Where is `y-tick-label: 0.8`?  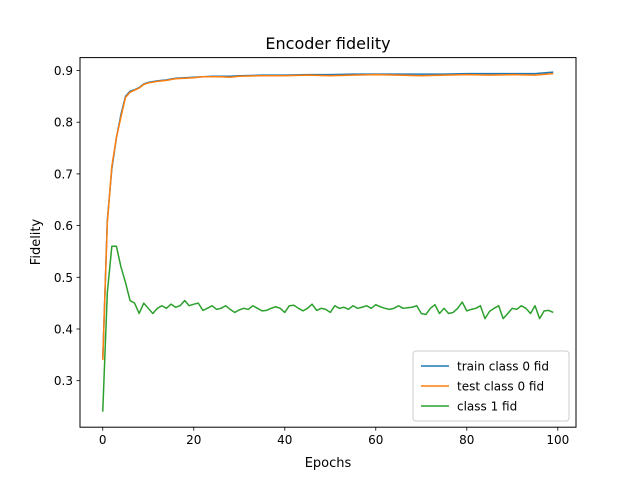
y-tick-label: 0.8 is located at coordinates (63, 123).